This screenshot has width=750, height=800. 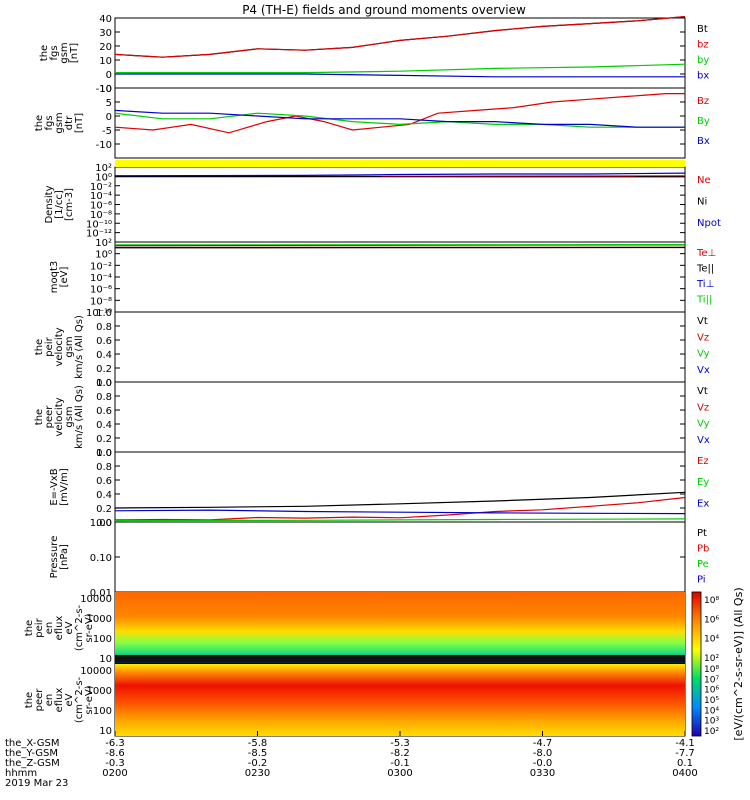 I want to click on y-tick-label: 0.01, so click(x=101, y=593).